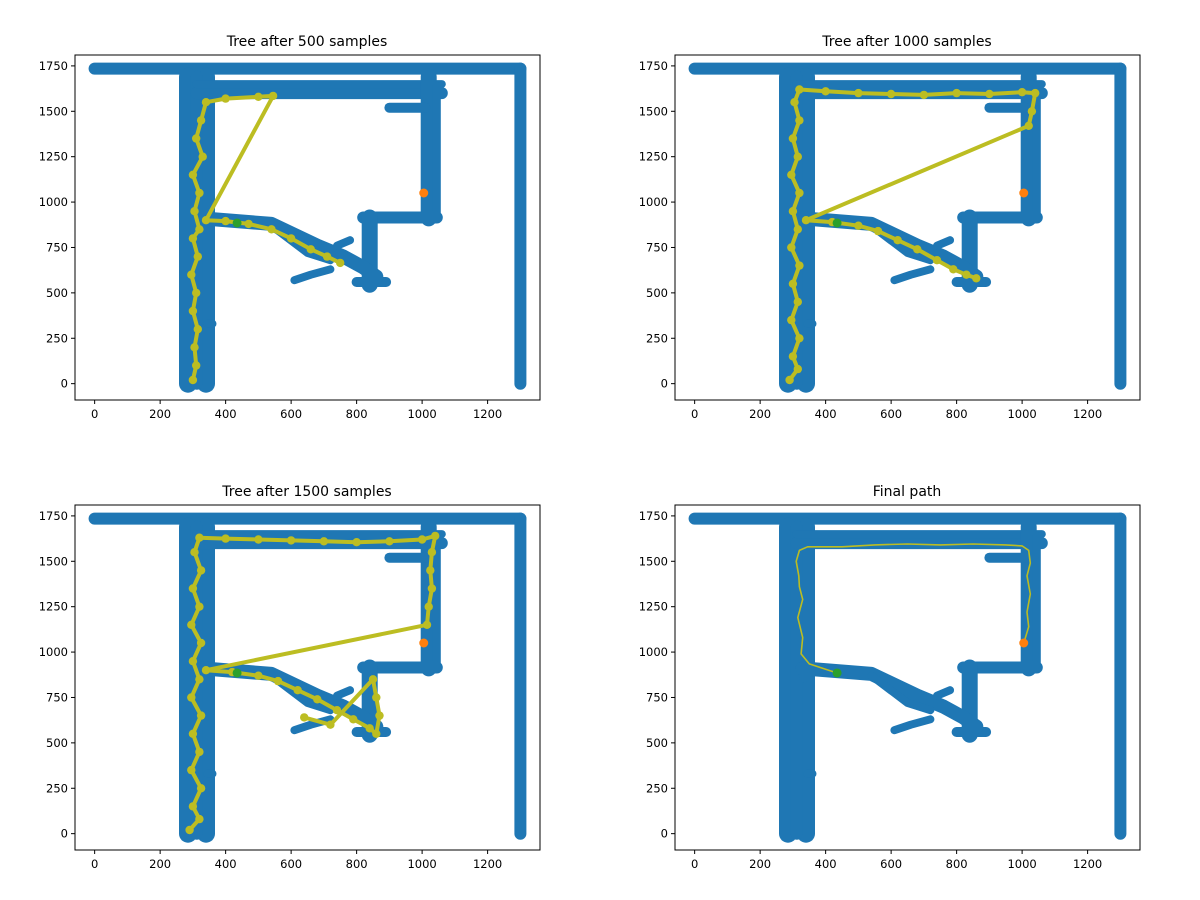  Describe the element at coordinates (1087, 864) in the screenshot. I see `x-tick-label: 1200` at that location.